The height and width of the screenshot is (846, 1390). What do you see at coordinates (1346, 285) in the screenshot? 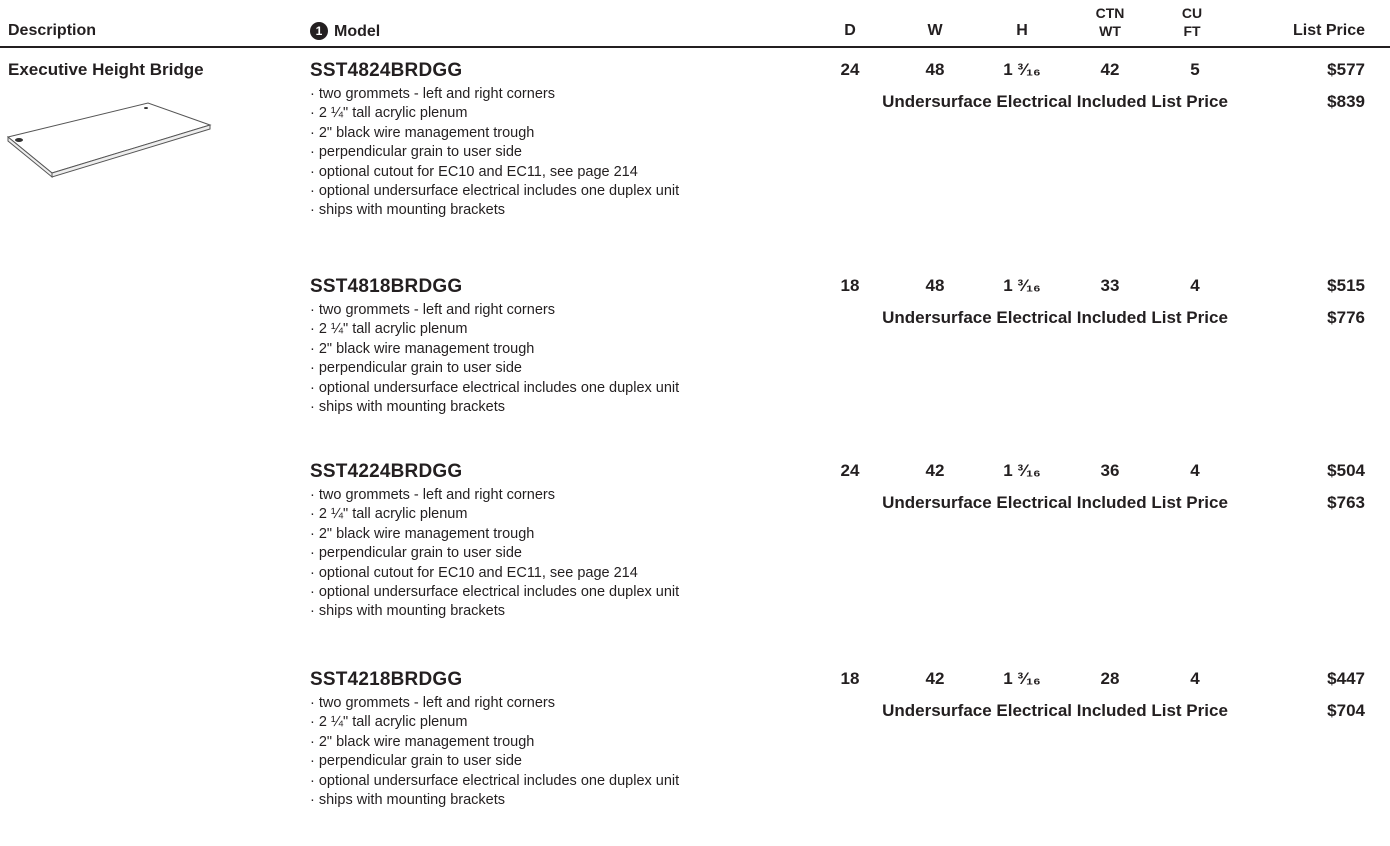
I see `list-price: $515` at bounding box center [1346, 285].